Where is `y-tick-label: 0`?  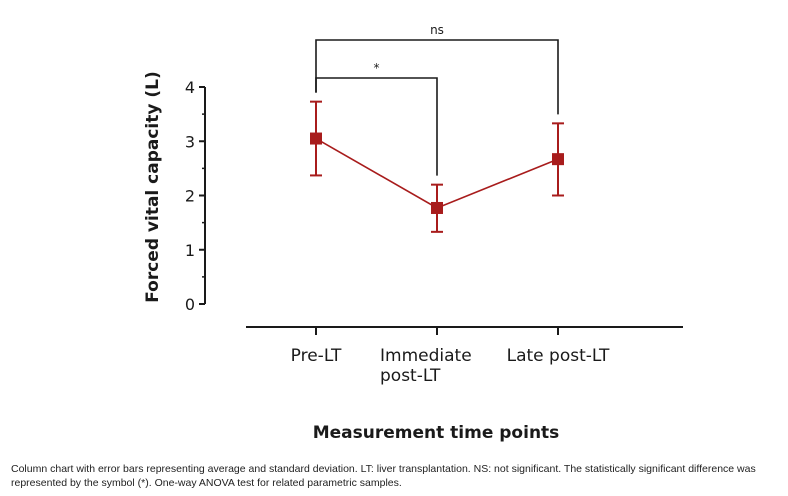 y-tick-label: 0 is located at coordinates (190, 304).